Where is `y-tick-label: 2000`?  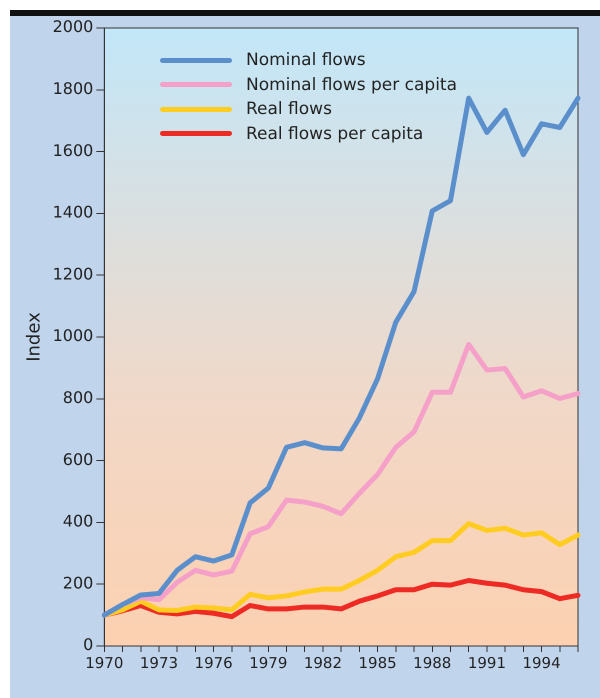
y-tick-label: 2000 is located at coordinates (73, 26).